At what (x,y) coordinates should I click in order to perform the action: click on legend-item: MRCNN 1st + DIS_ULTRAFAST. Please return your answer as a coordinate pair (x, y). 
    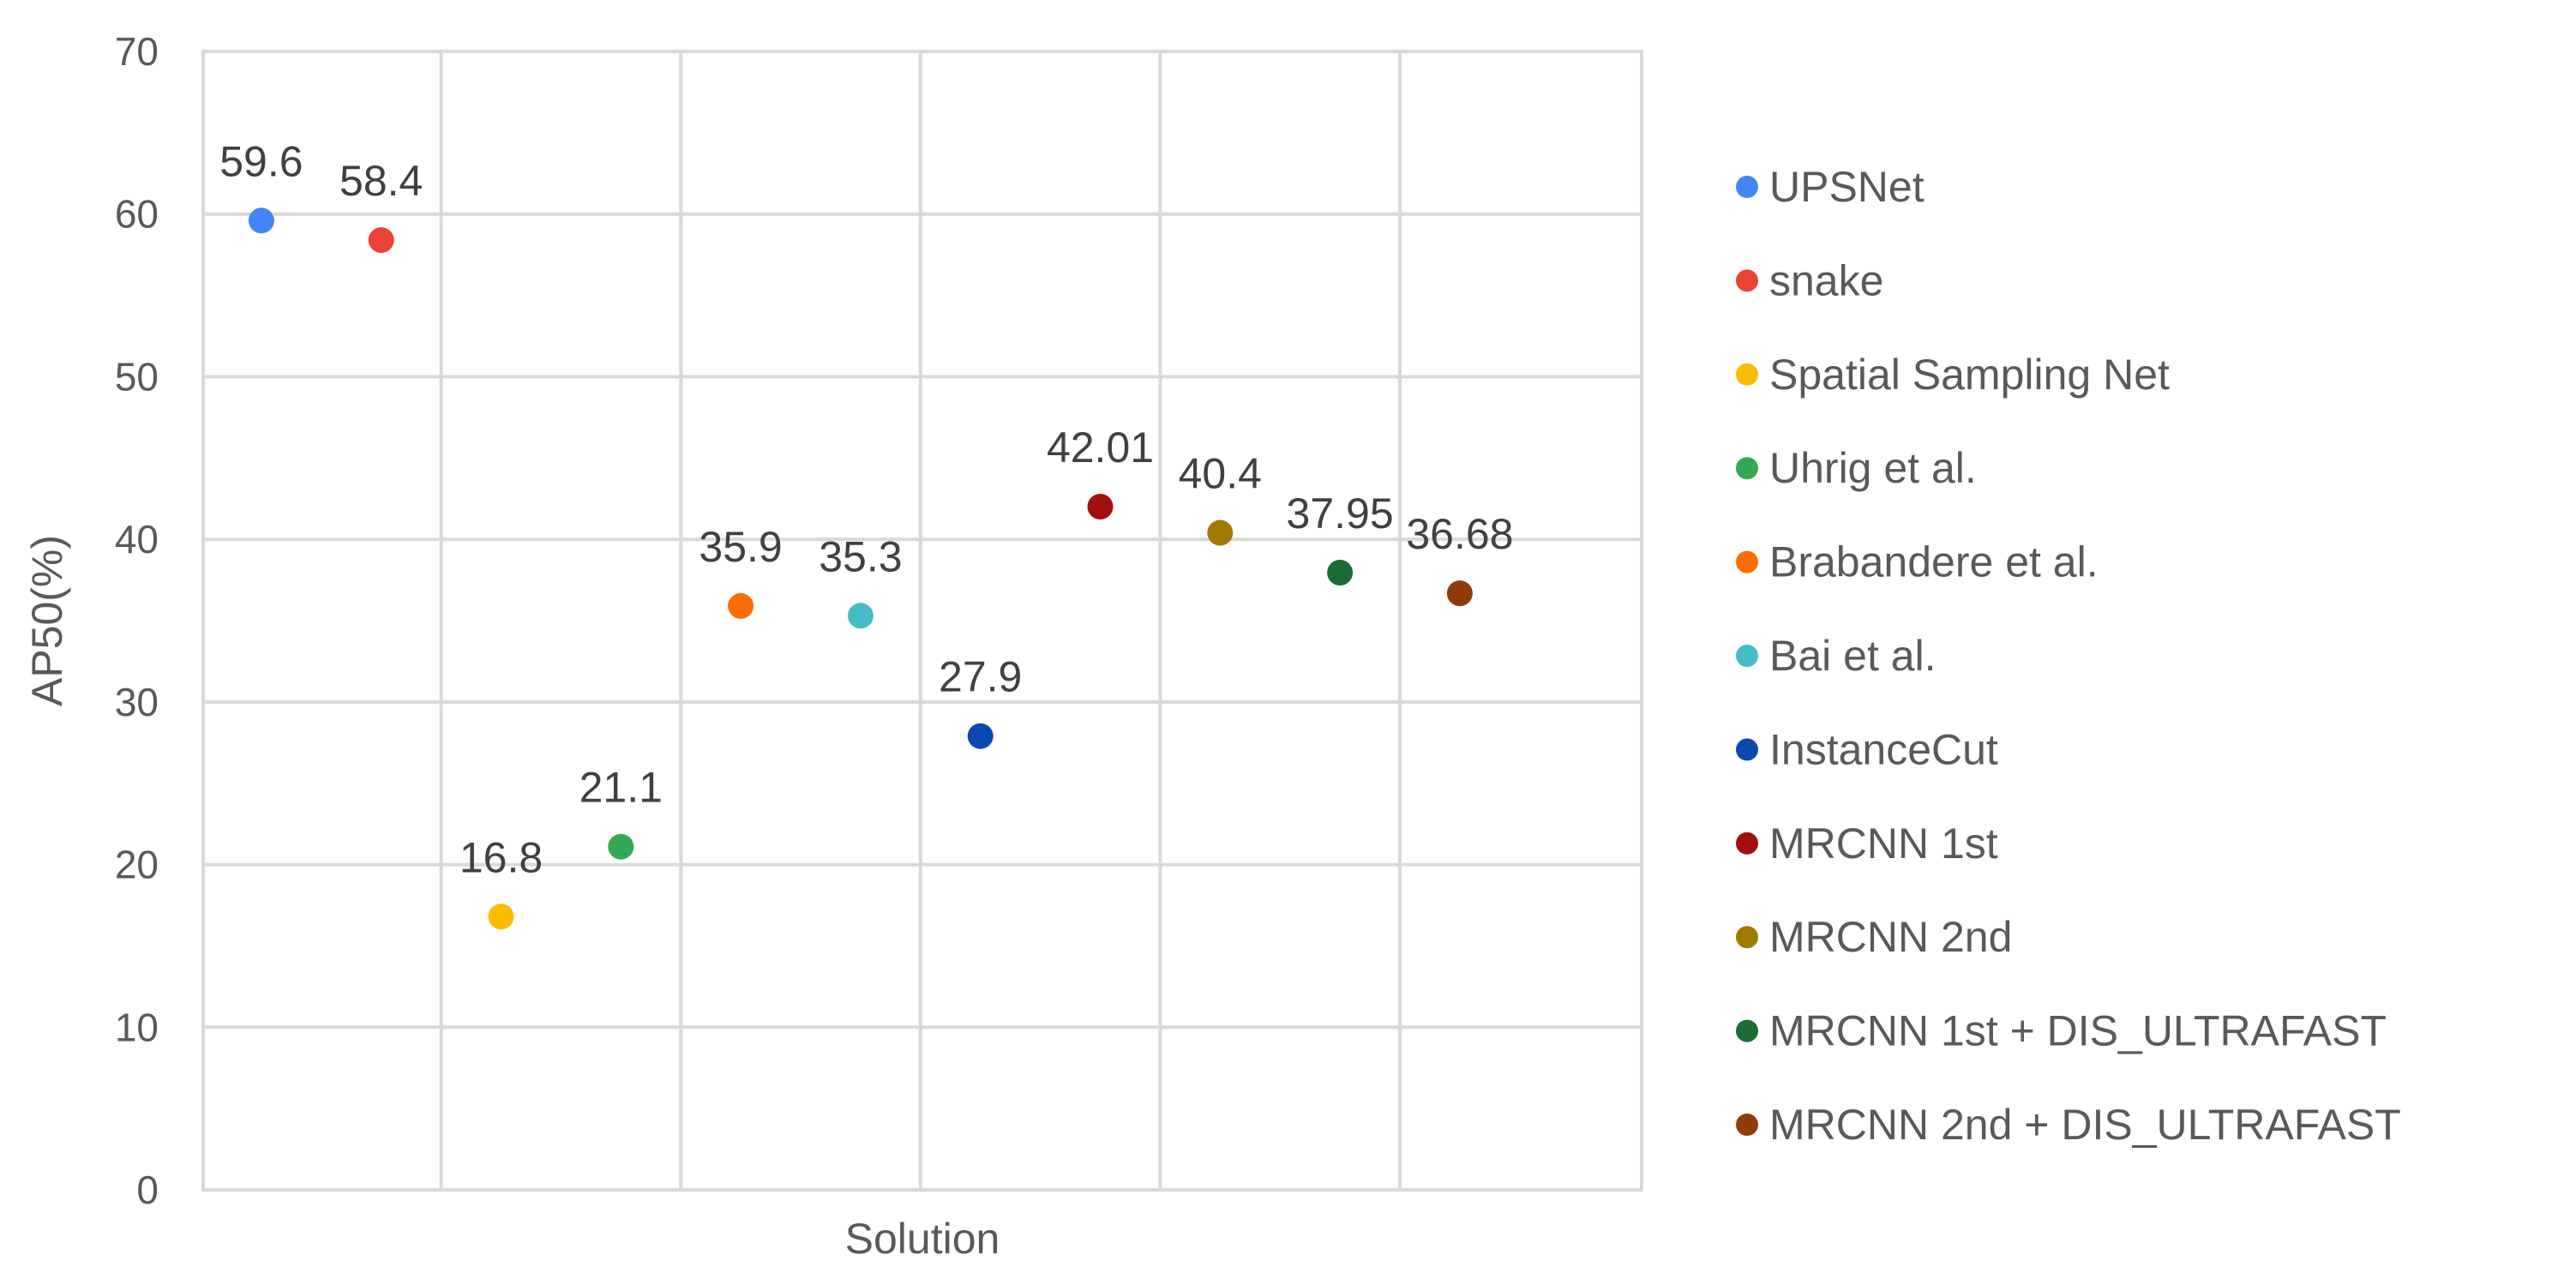
    Looking at the image, I should click on (2061, 1031).